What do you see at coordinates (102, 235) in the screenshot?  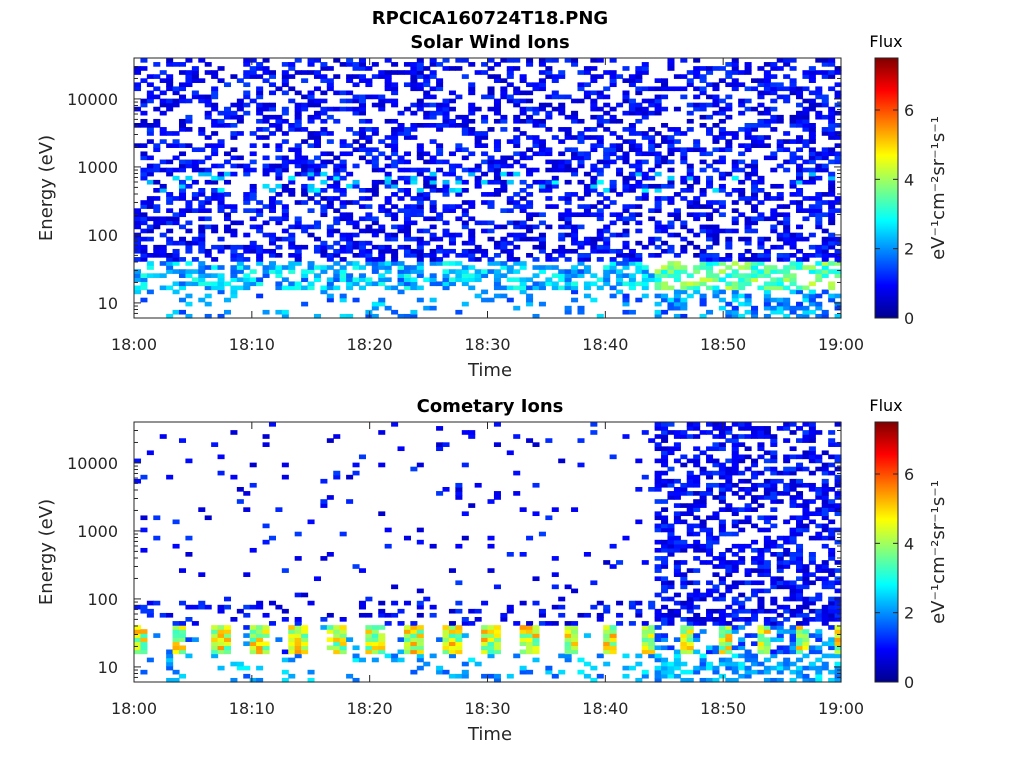 I see `y-tick-label: 100` at bounding box center [102, 235].